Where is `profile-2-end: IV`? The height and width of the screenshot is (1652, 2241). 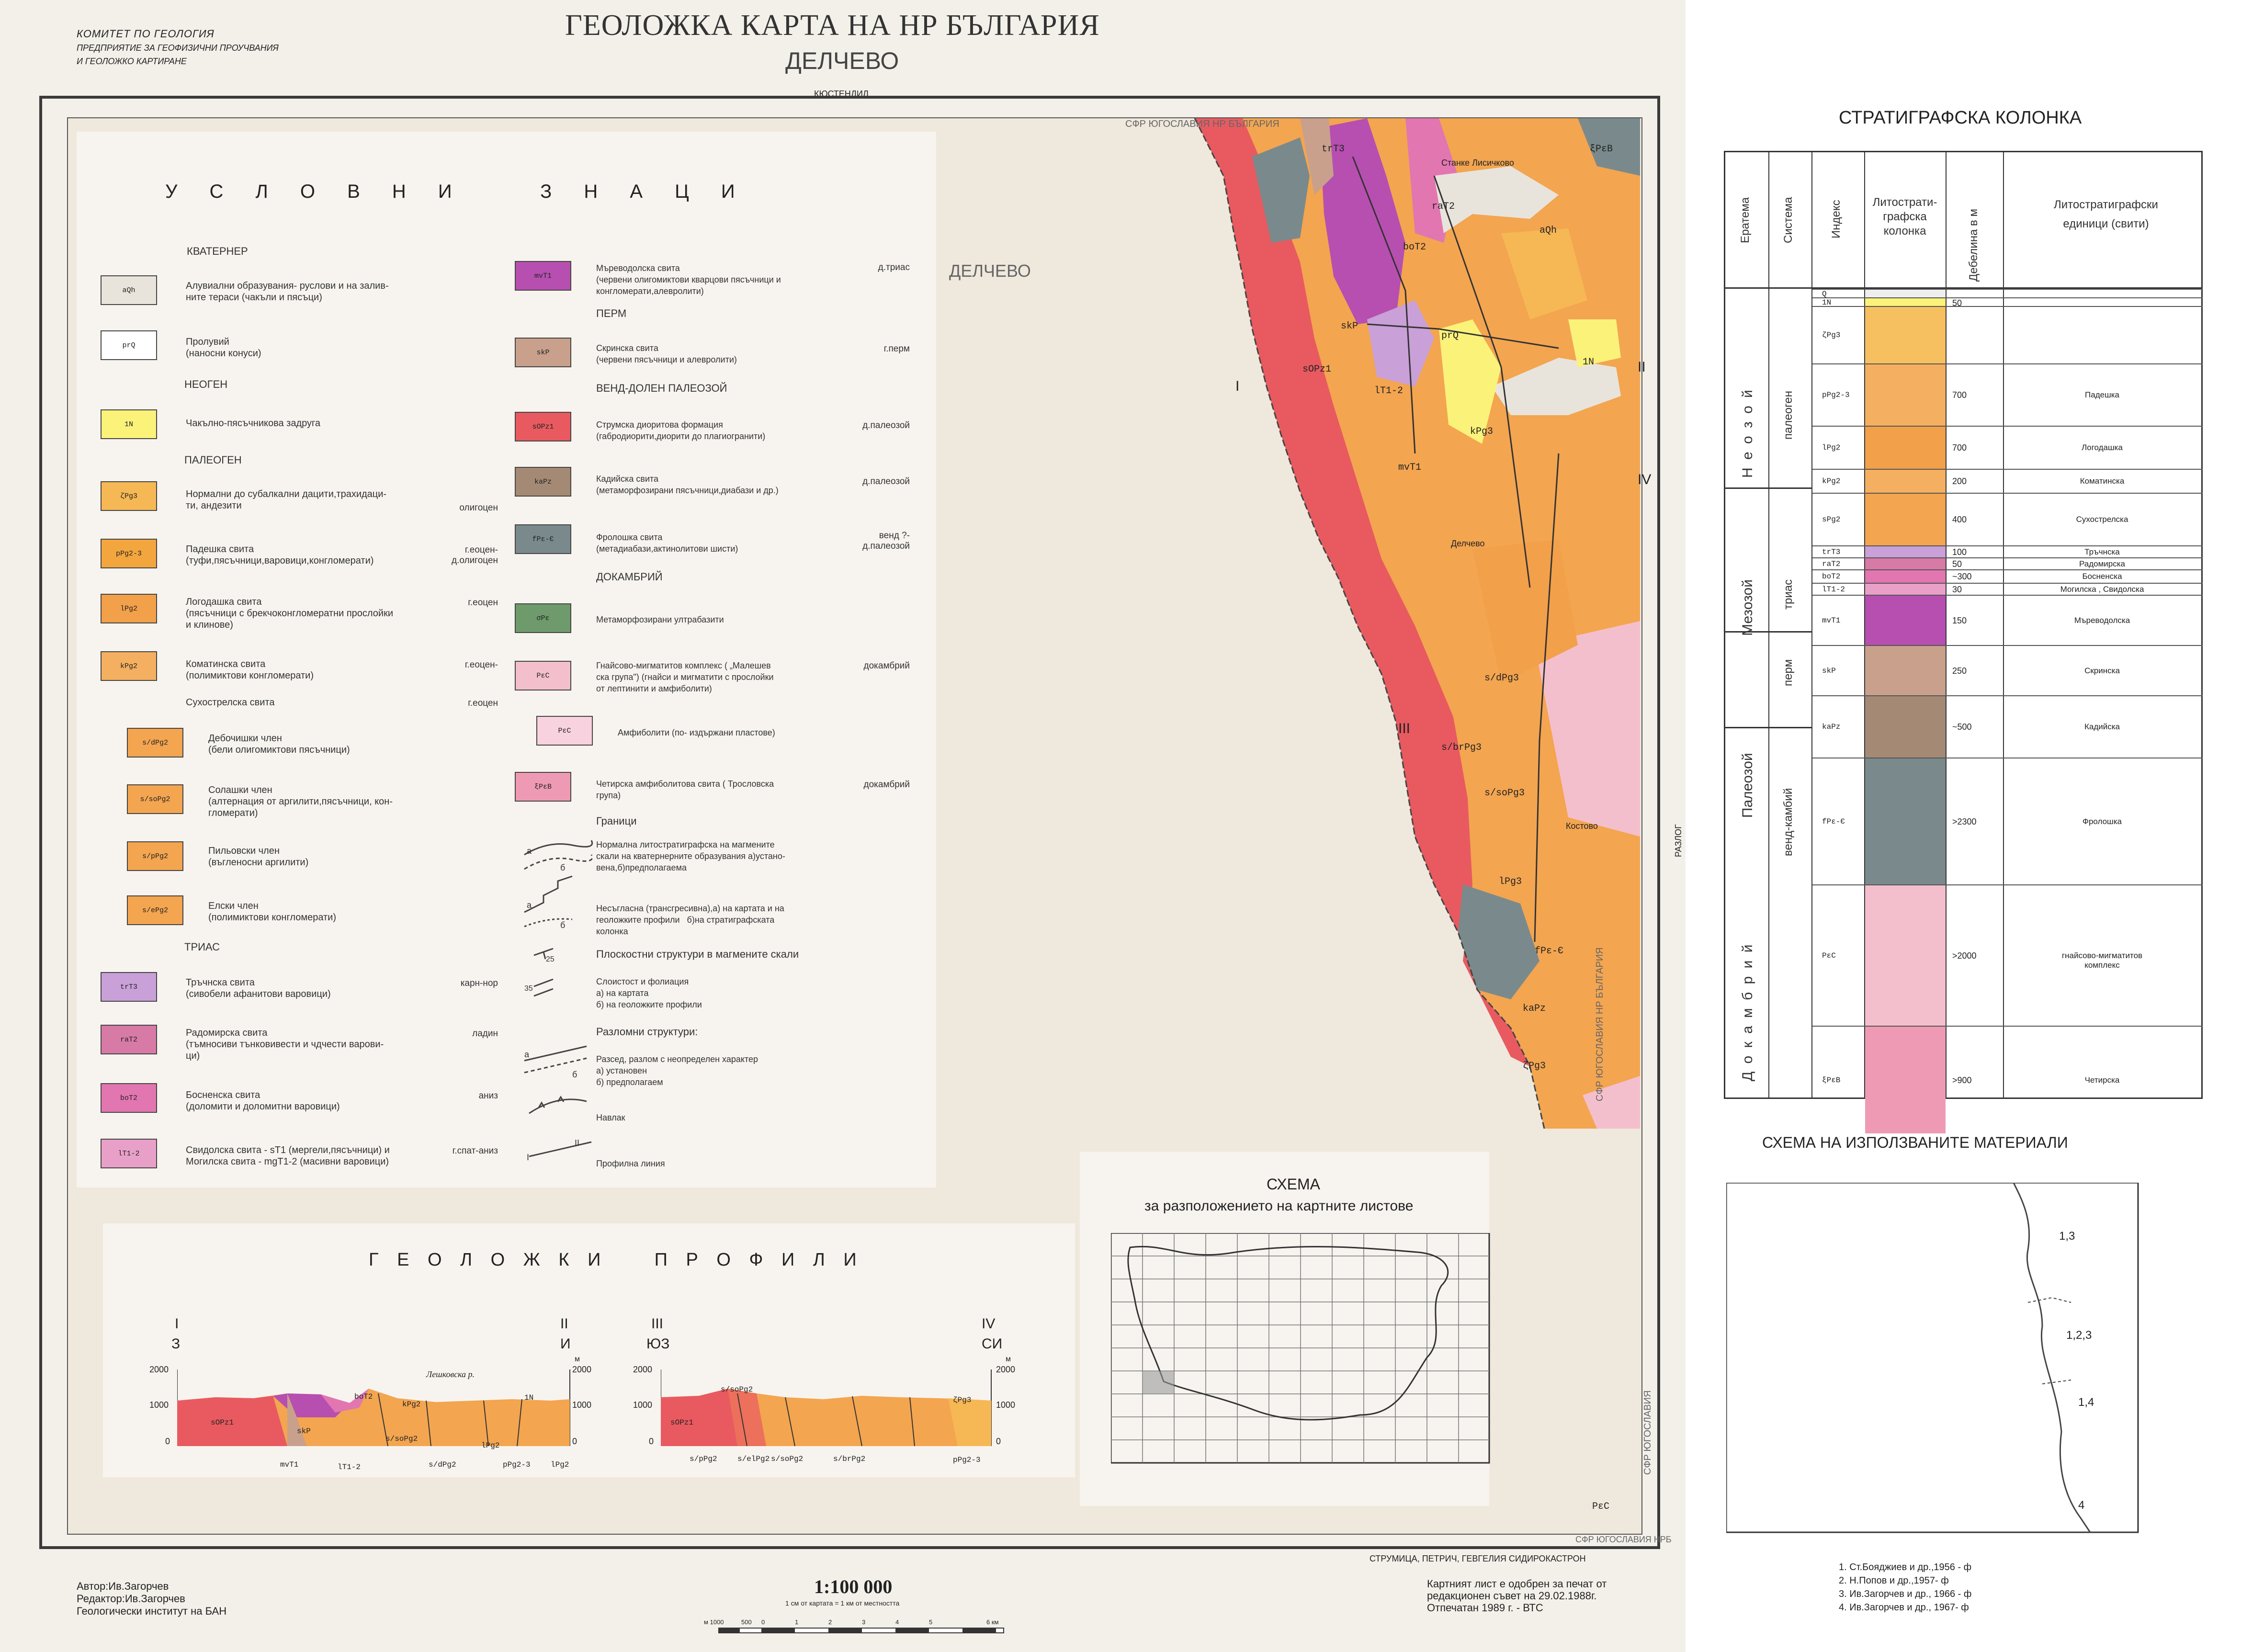 profile-2-end: IV is located at coordinates (989, 1324).